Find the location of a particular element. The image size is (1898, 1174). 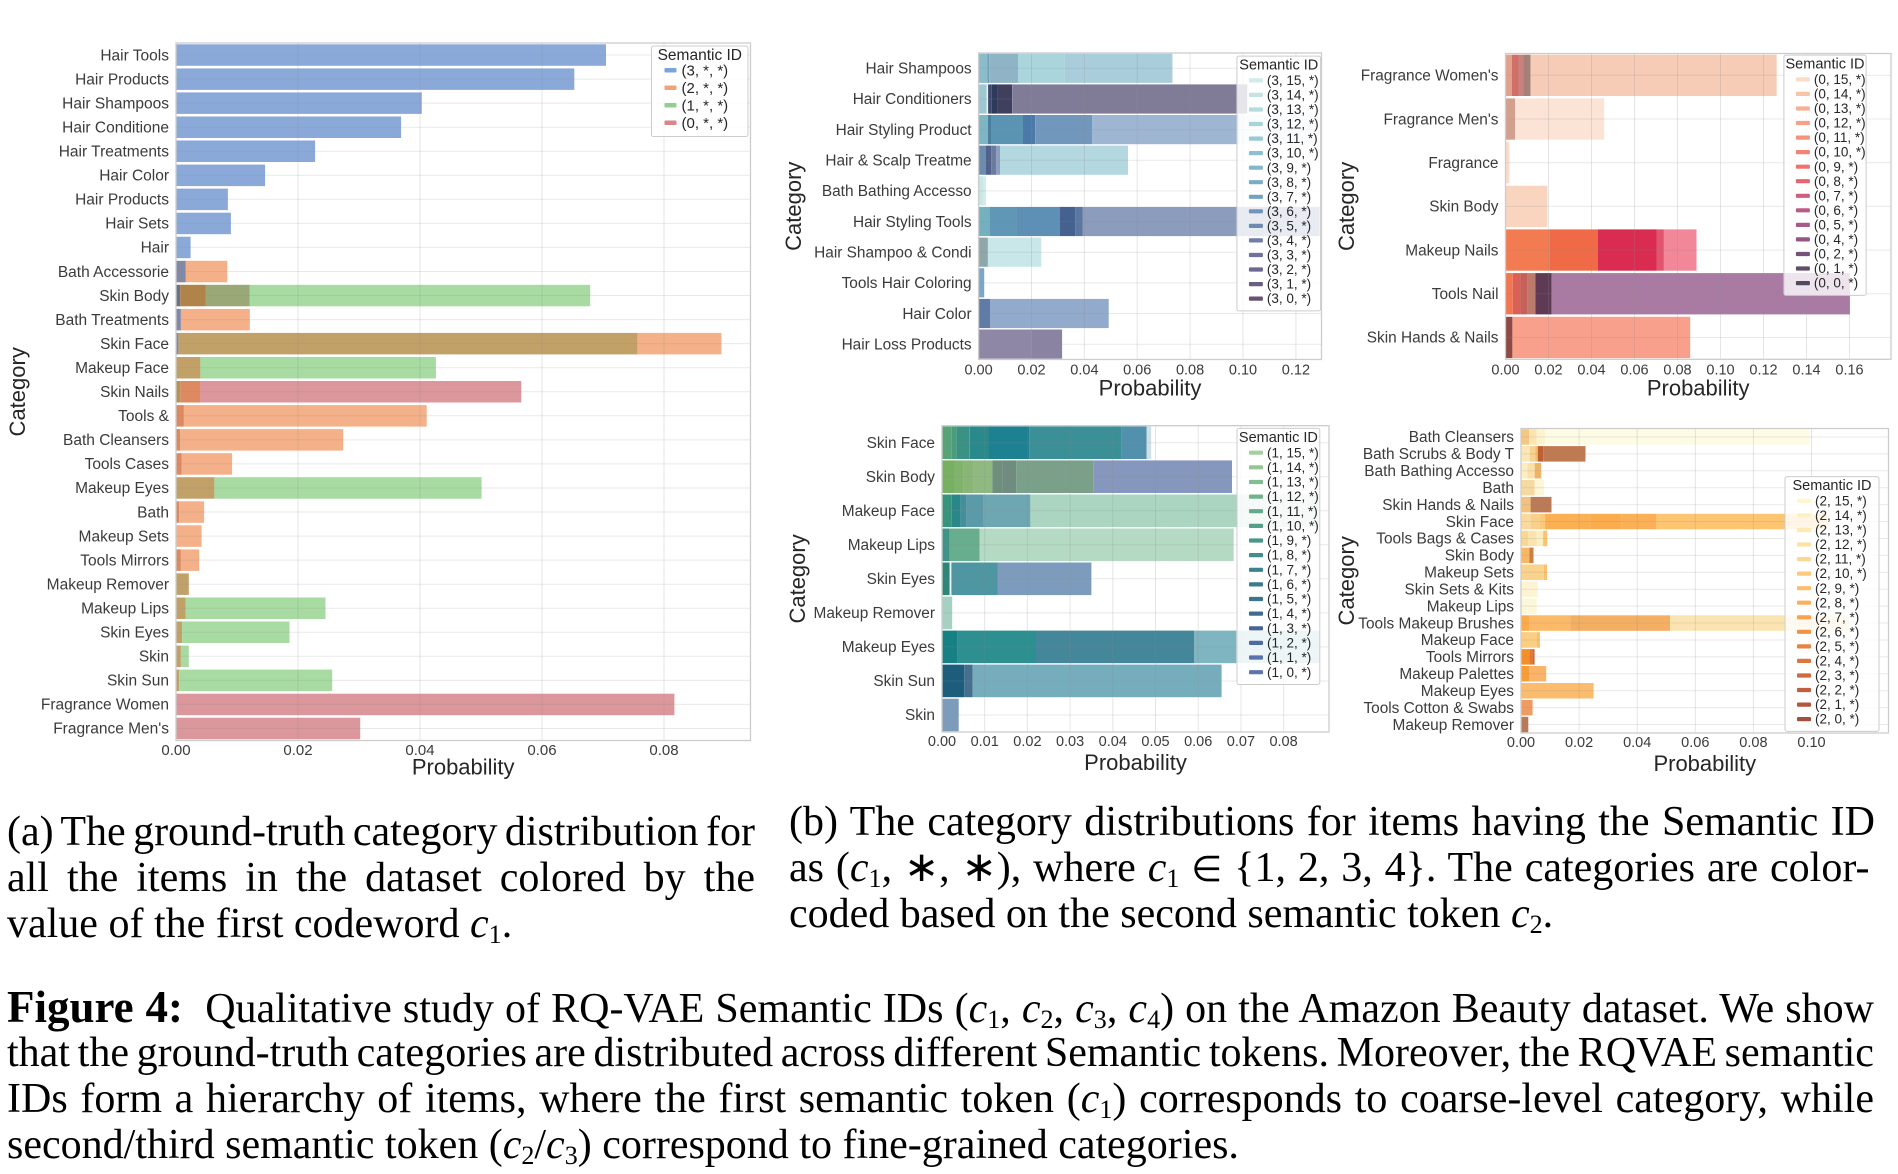

svg-text: (2, 7, *) is located at coordinates (1837, 617).